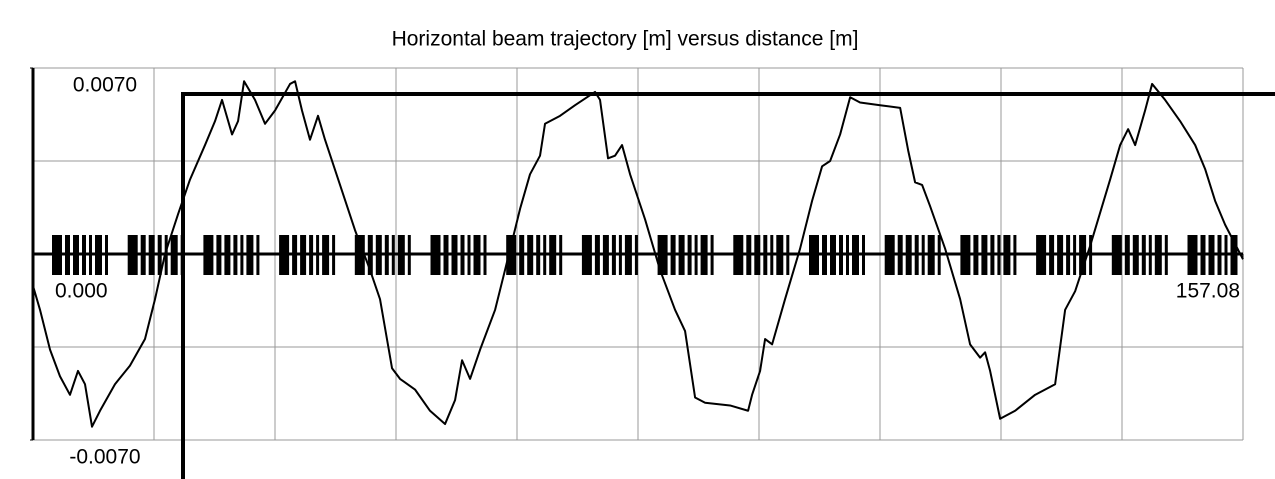 Image resolution: width=1275 pixels, height=479 pixels. What do you see at coordinates (104, 457) in the screenshot?
I see `y-tick-label: -0.0070` at bounding box center [104, 457].